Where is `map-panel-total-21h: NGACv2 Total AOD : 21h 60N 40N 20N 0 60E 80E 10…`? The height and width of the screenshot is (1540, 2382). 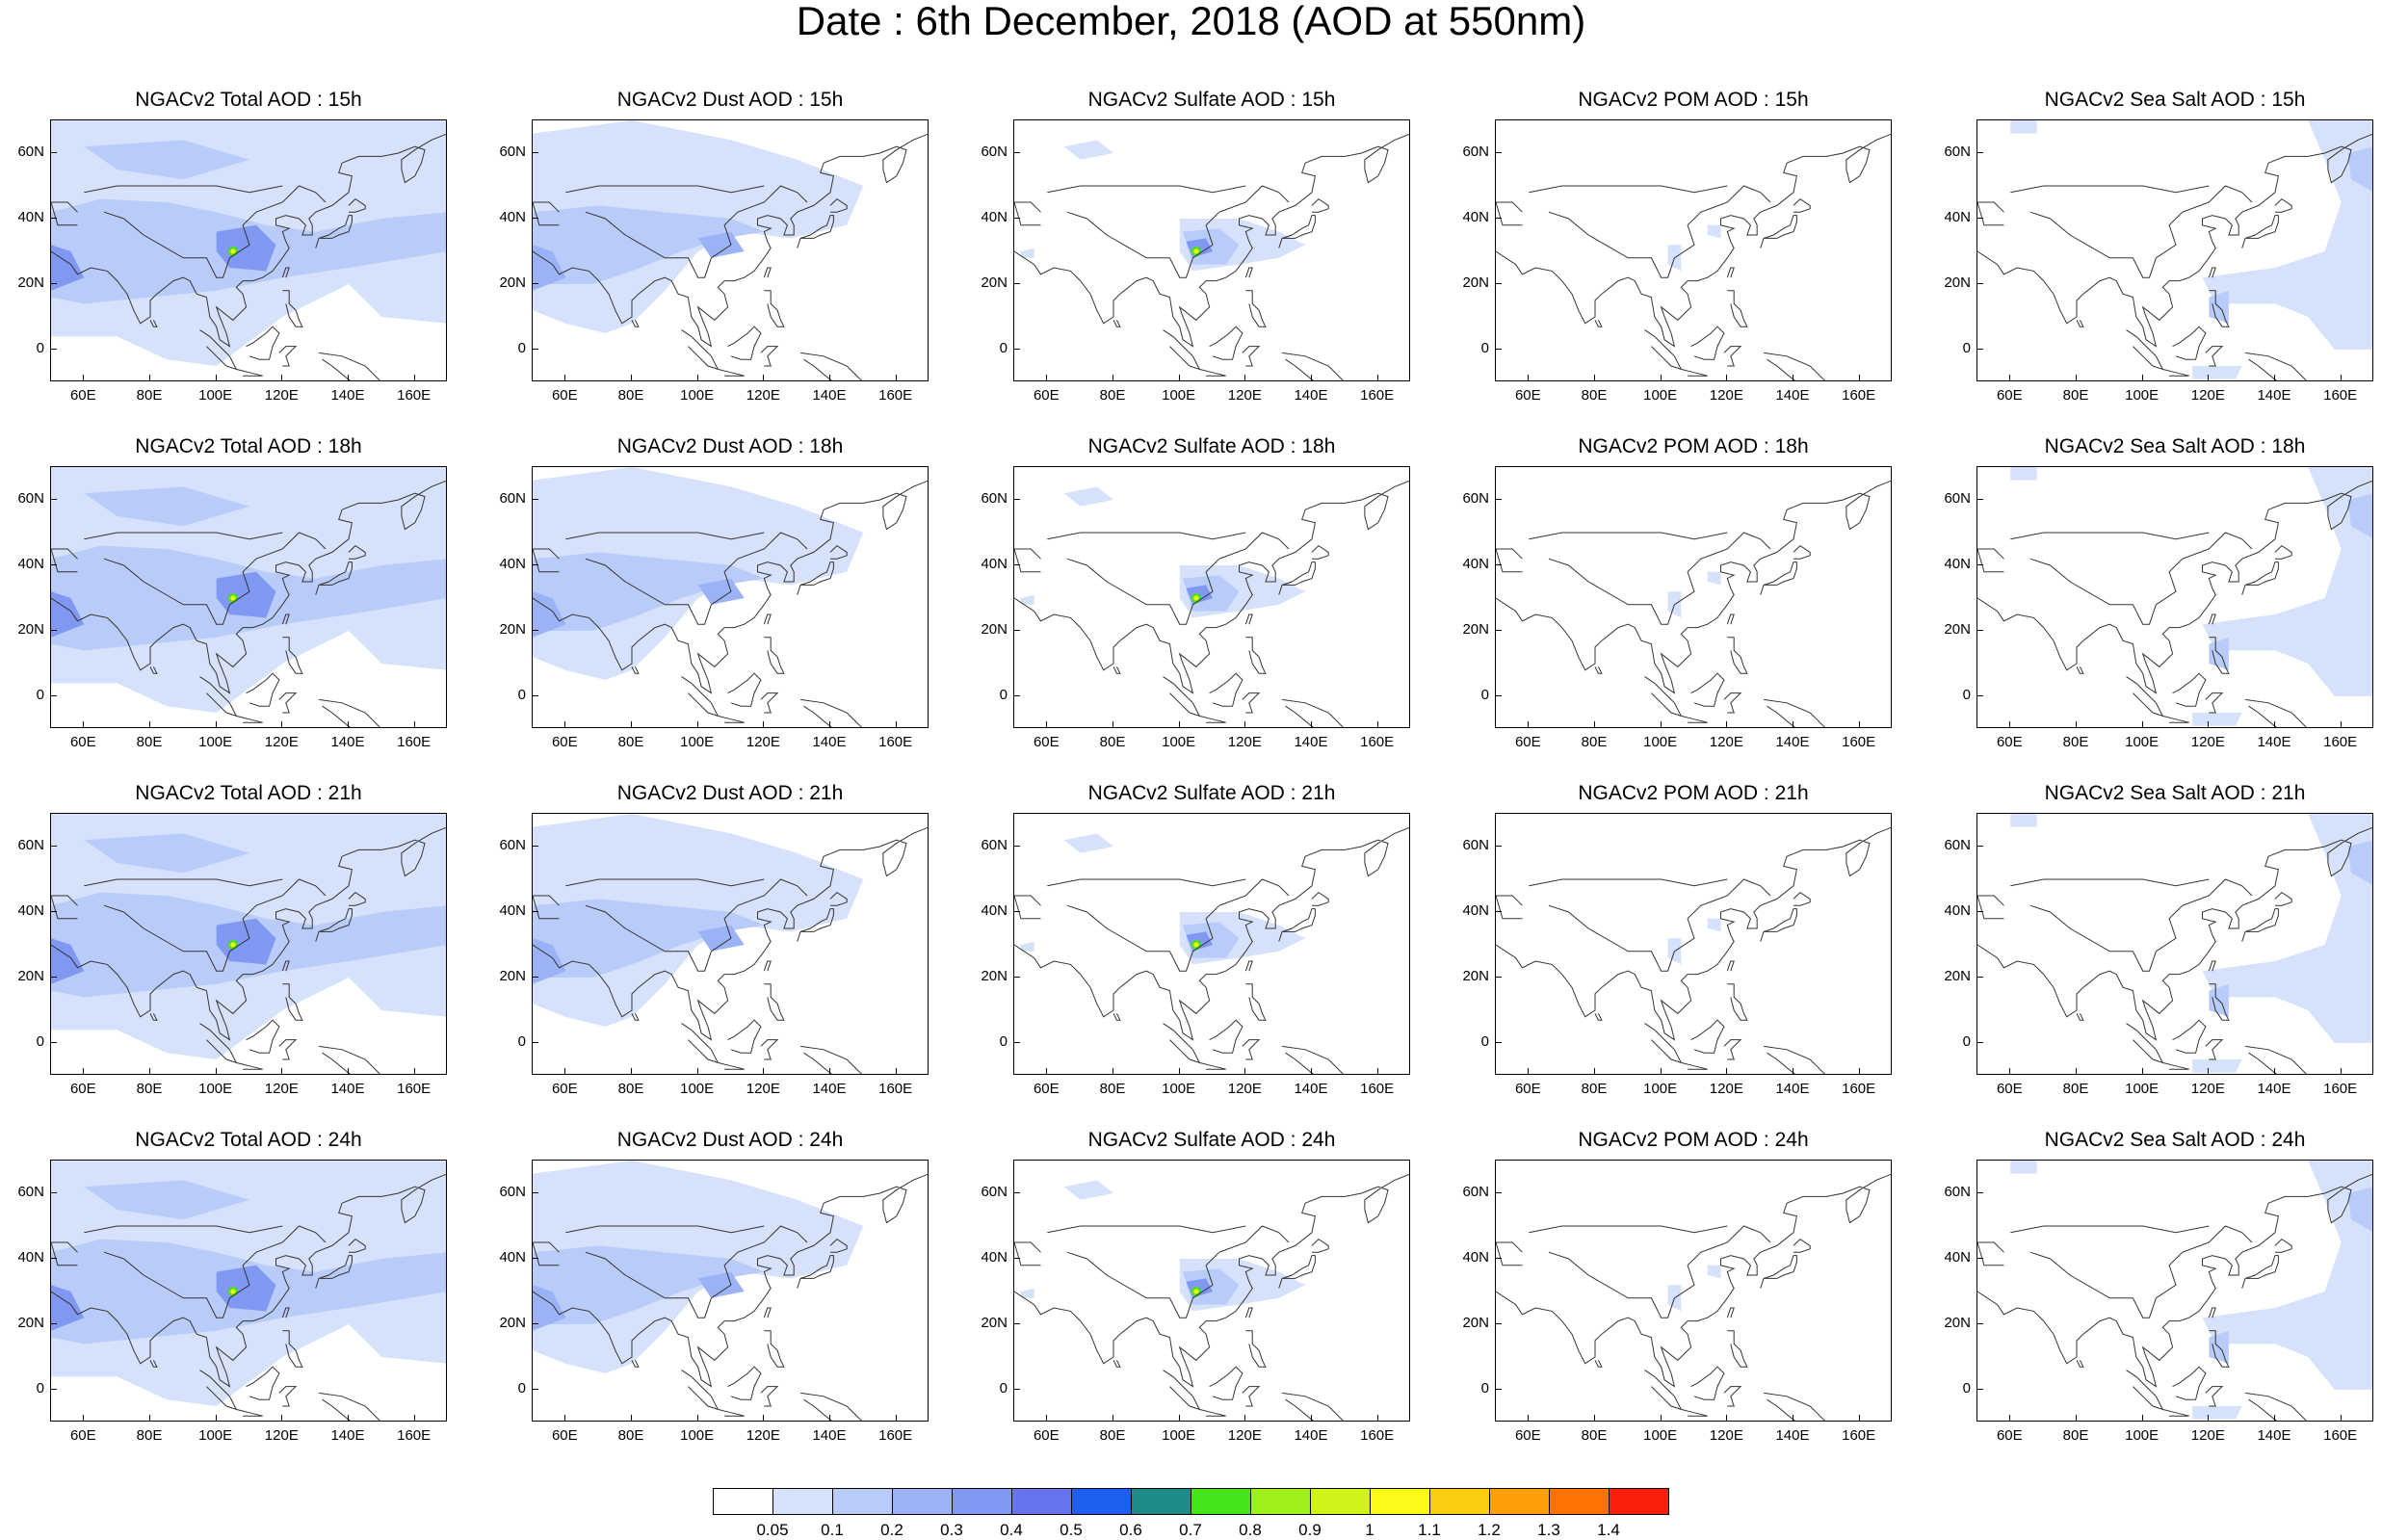
map-panel-total-21h: NGACv2 Total AOD : 21h 60N 40N 20N 0 60E 80E 10… is located at coordinates (232, 940).